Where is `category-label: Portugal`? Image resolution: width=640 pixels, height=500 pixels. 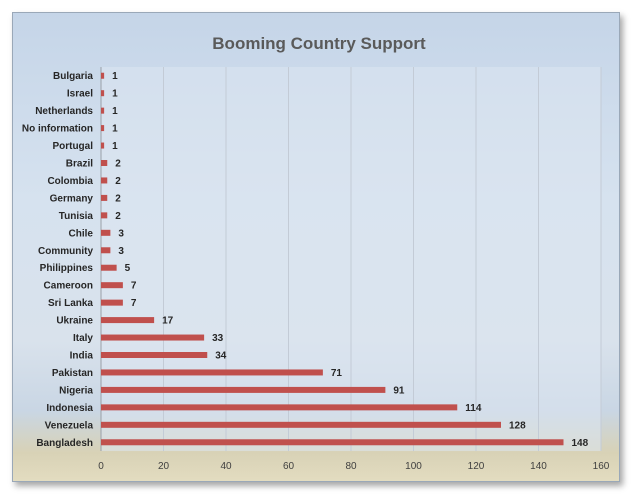
category-label: Portugal is located at coordinates (72, 146).